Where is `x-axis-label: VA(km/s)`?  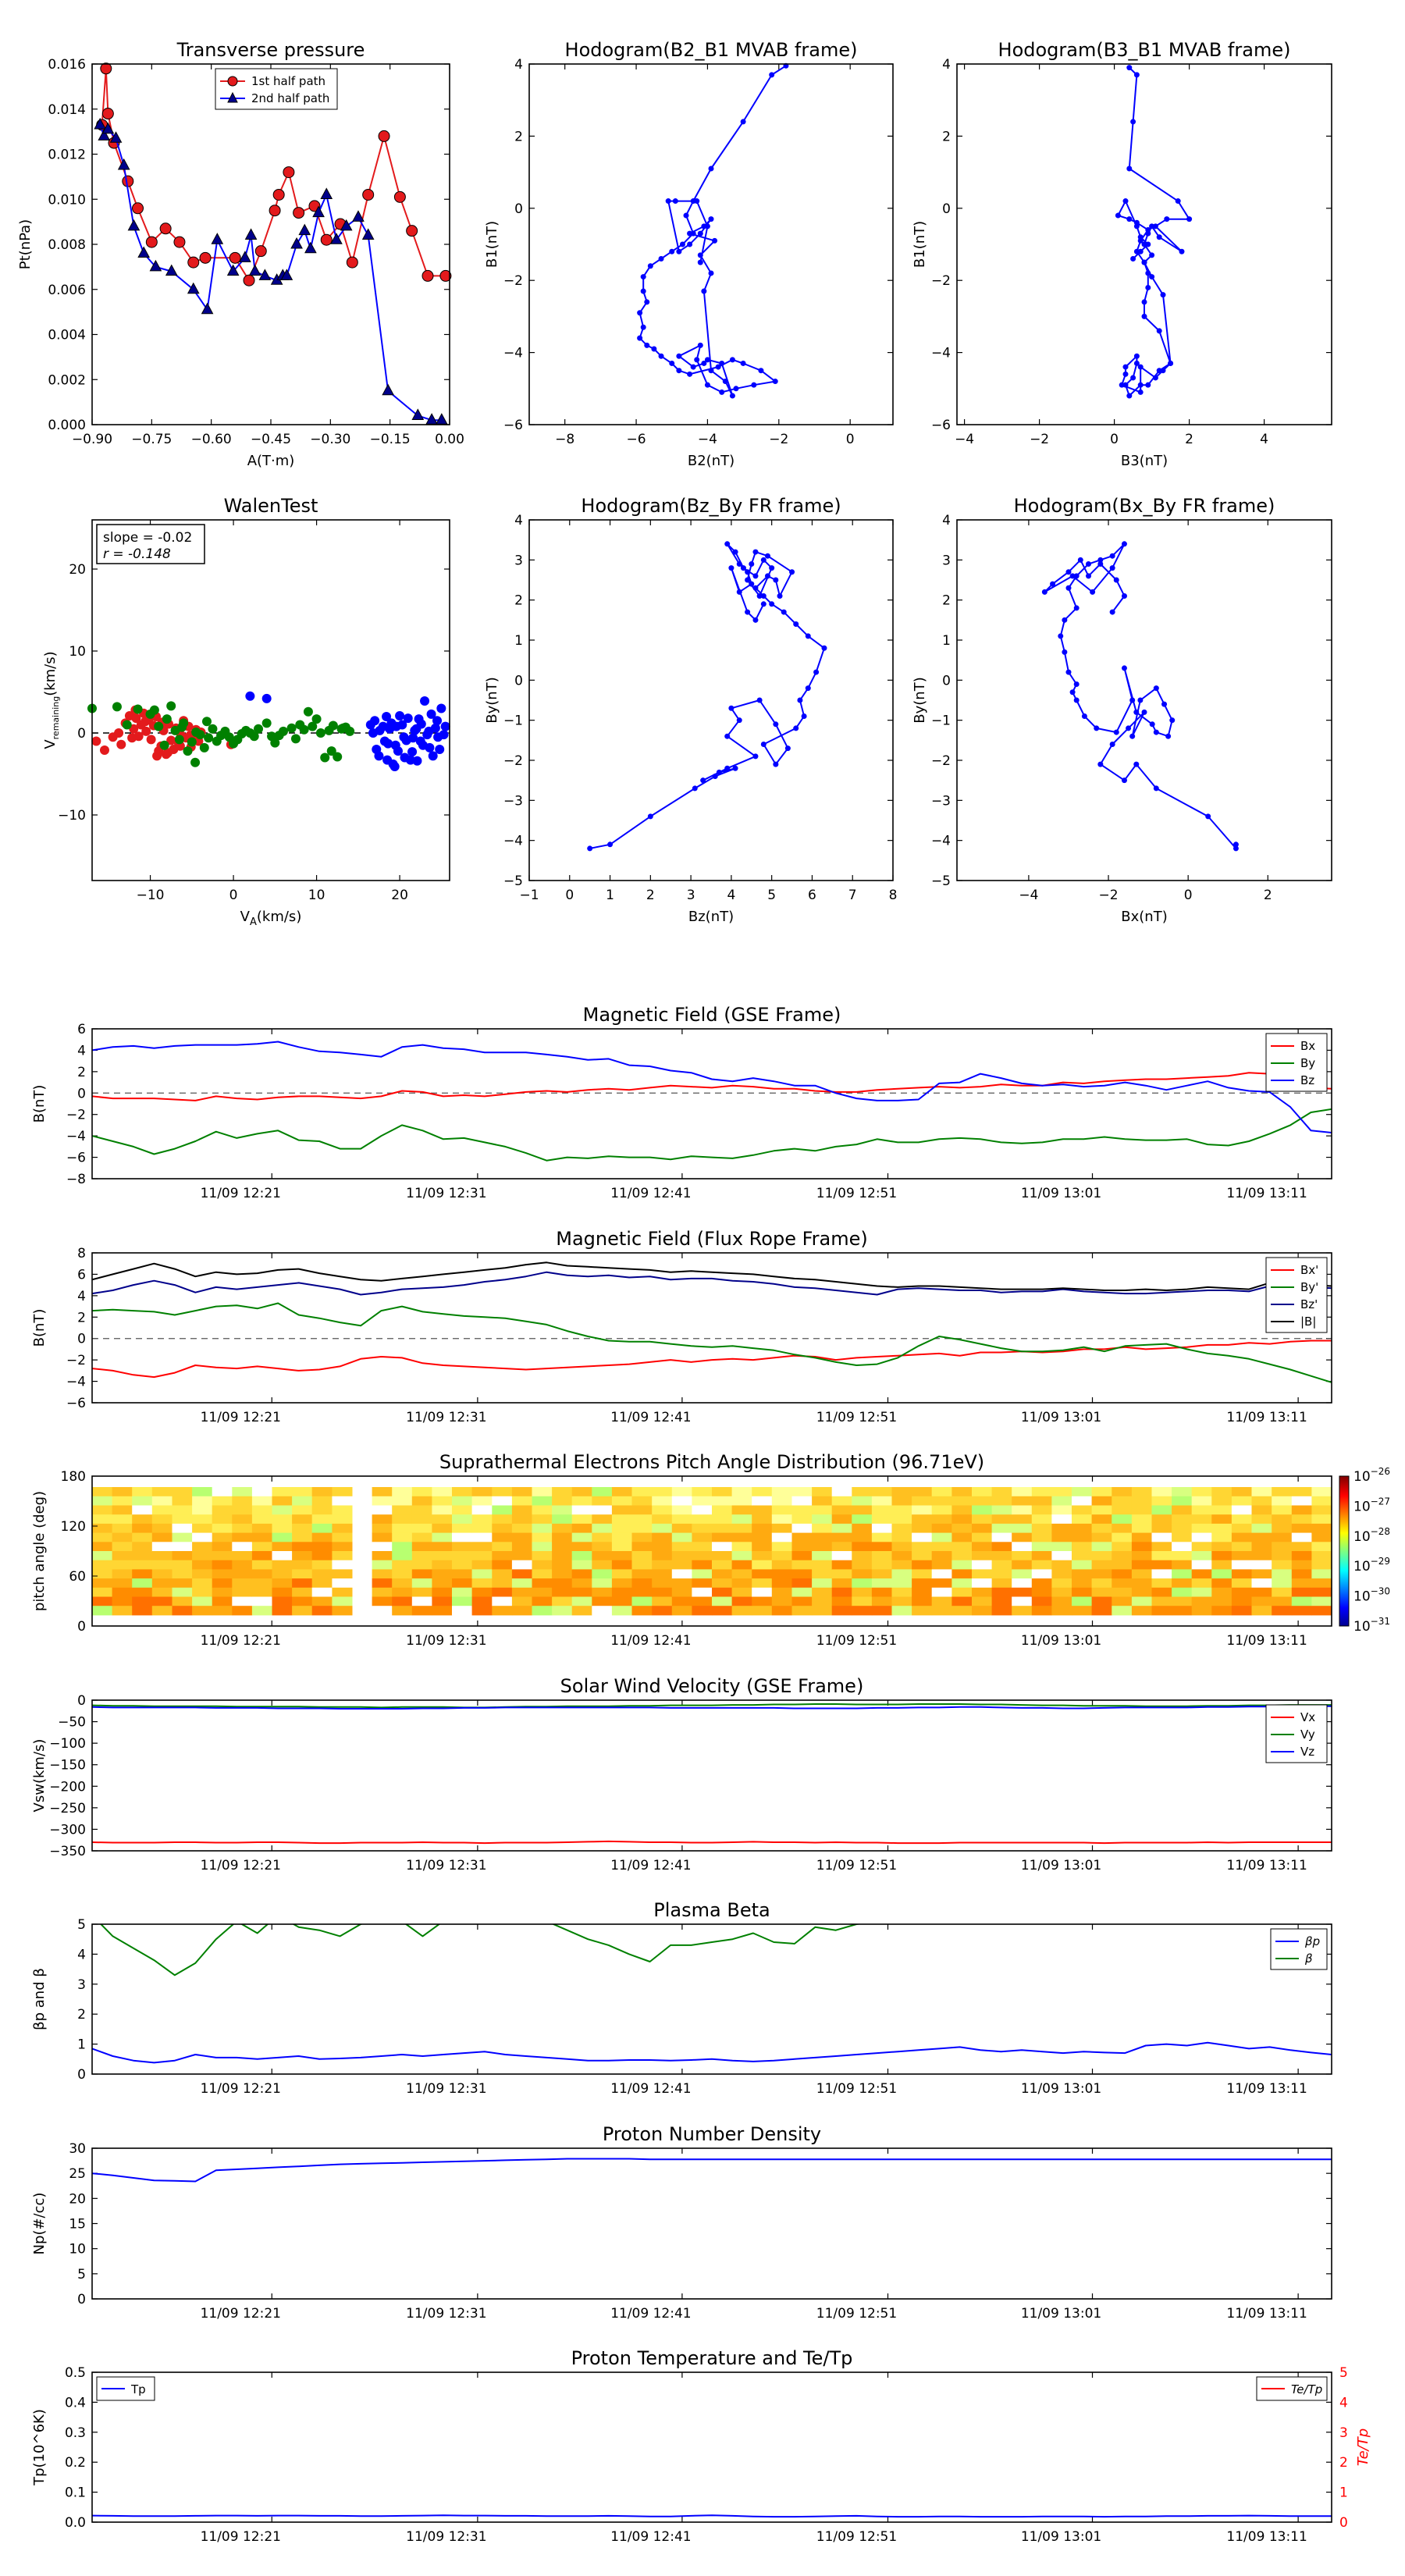
x-axis-label: VA(km/s) is located at coordinates (271, 919).